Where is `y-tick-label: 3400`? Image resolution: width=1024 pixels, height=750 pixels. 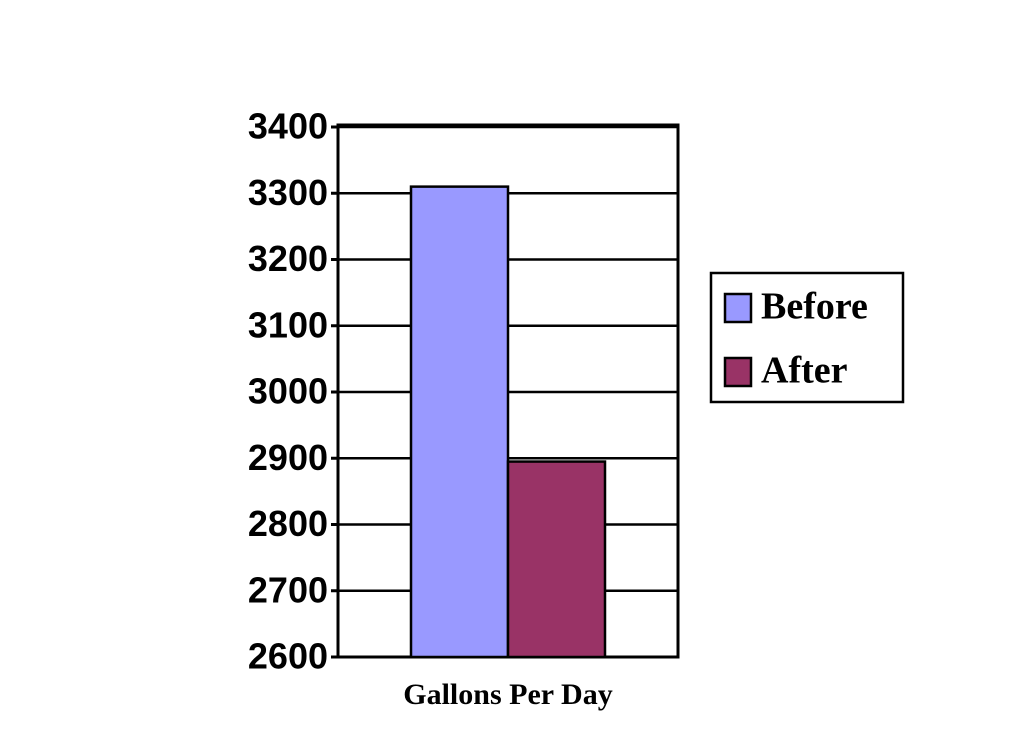
y-tick-label: 3400 is located at coordinates (288, 126).